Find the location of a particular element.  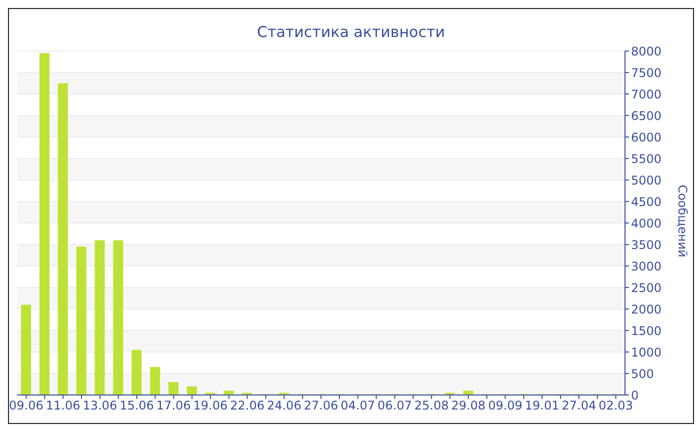

y-tick-label: 5500 is located at coordinates (646, 159).